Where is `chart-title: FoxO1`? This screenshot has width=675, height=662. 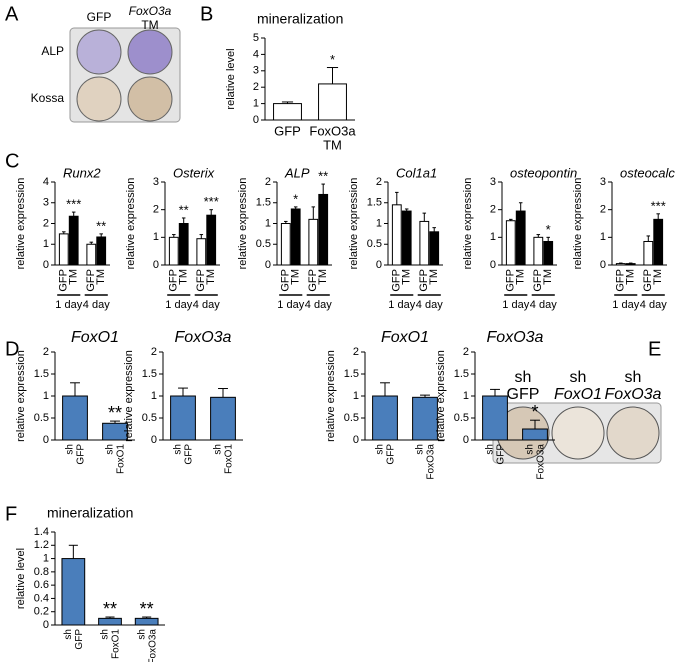
chart-title: FoxO1 is located at coordinates (95, 337).